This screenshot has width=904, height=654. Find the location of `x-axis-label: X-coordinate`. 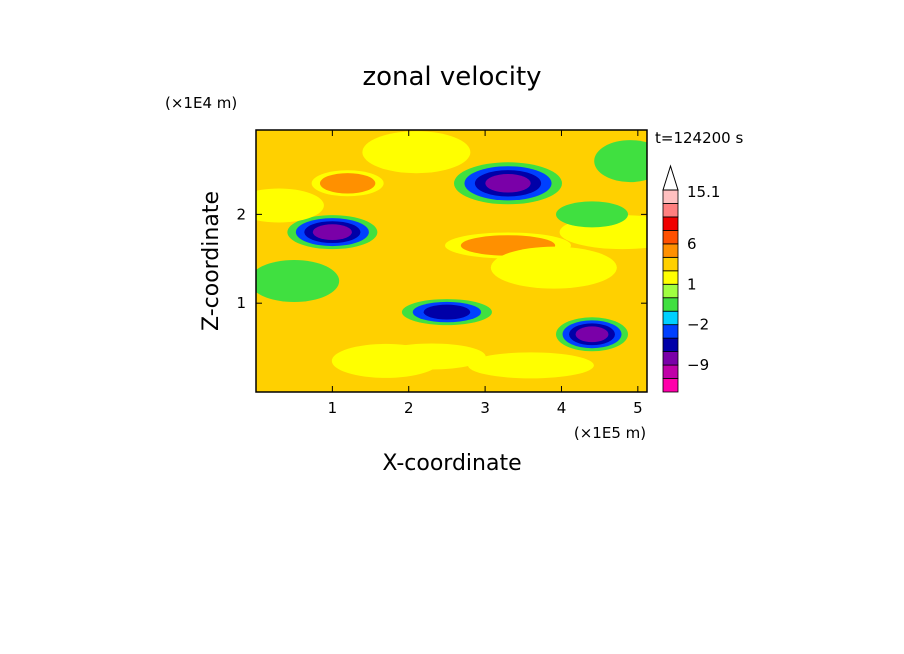

x-axis-label: X-coordinate is located at coordinates (451, 463).